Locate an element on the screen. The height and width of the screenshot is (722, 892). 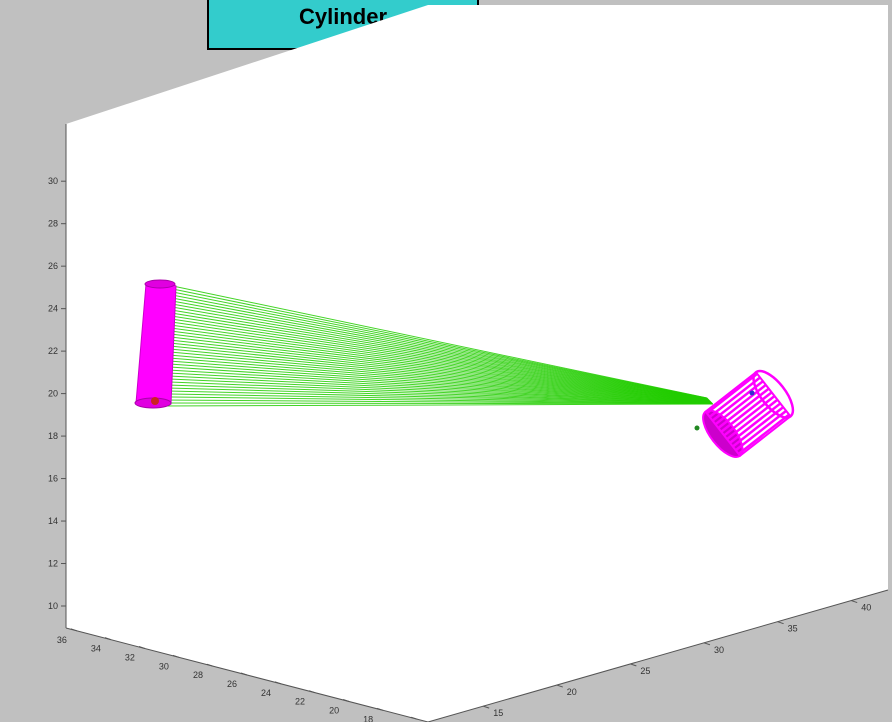
right-cylinder-body is located at coordinates (748, 414).